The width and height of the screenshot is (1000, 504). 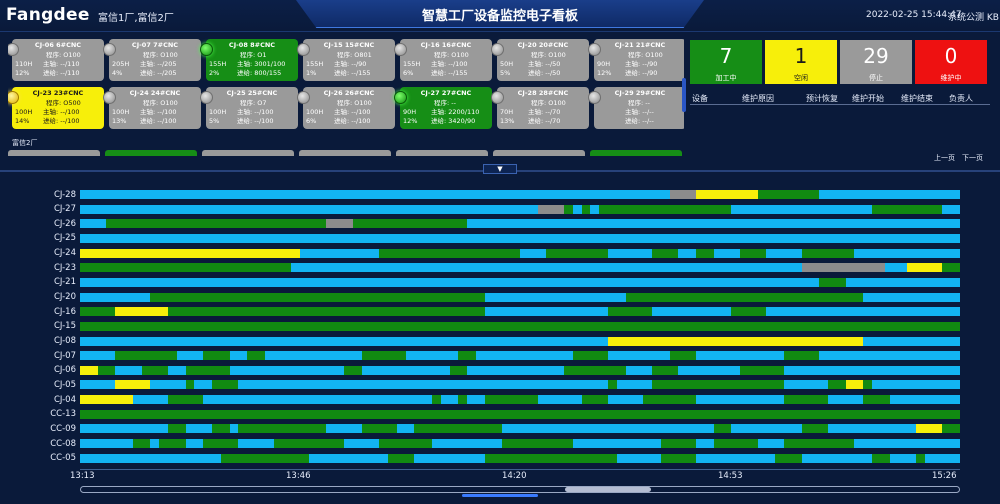 What do you see at coordinates (944, 158) in the screenshot?
I see `prev-page-button: 上一页` at bounding box center [944, 158].